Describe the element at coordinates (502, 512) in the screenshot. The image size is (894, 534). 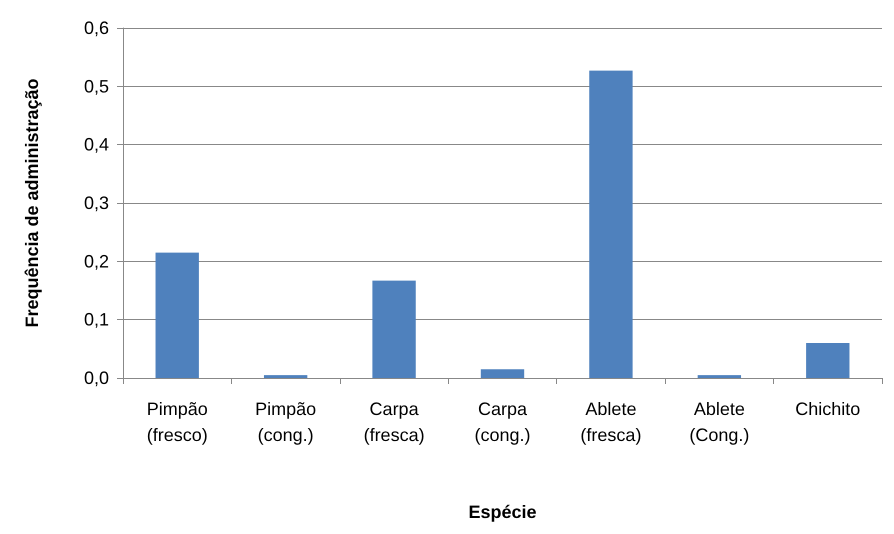
I see `x-axis-title: Espécie` at that location.